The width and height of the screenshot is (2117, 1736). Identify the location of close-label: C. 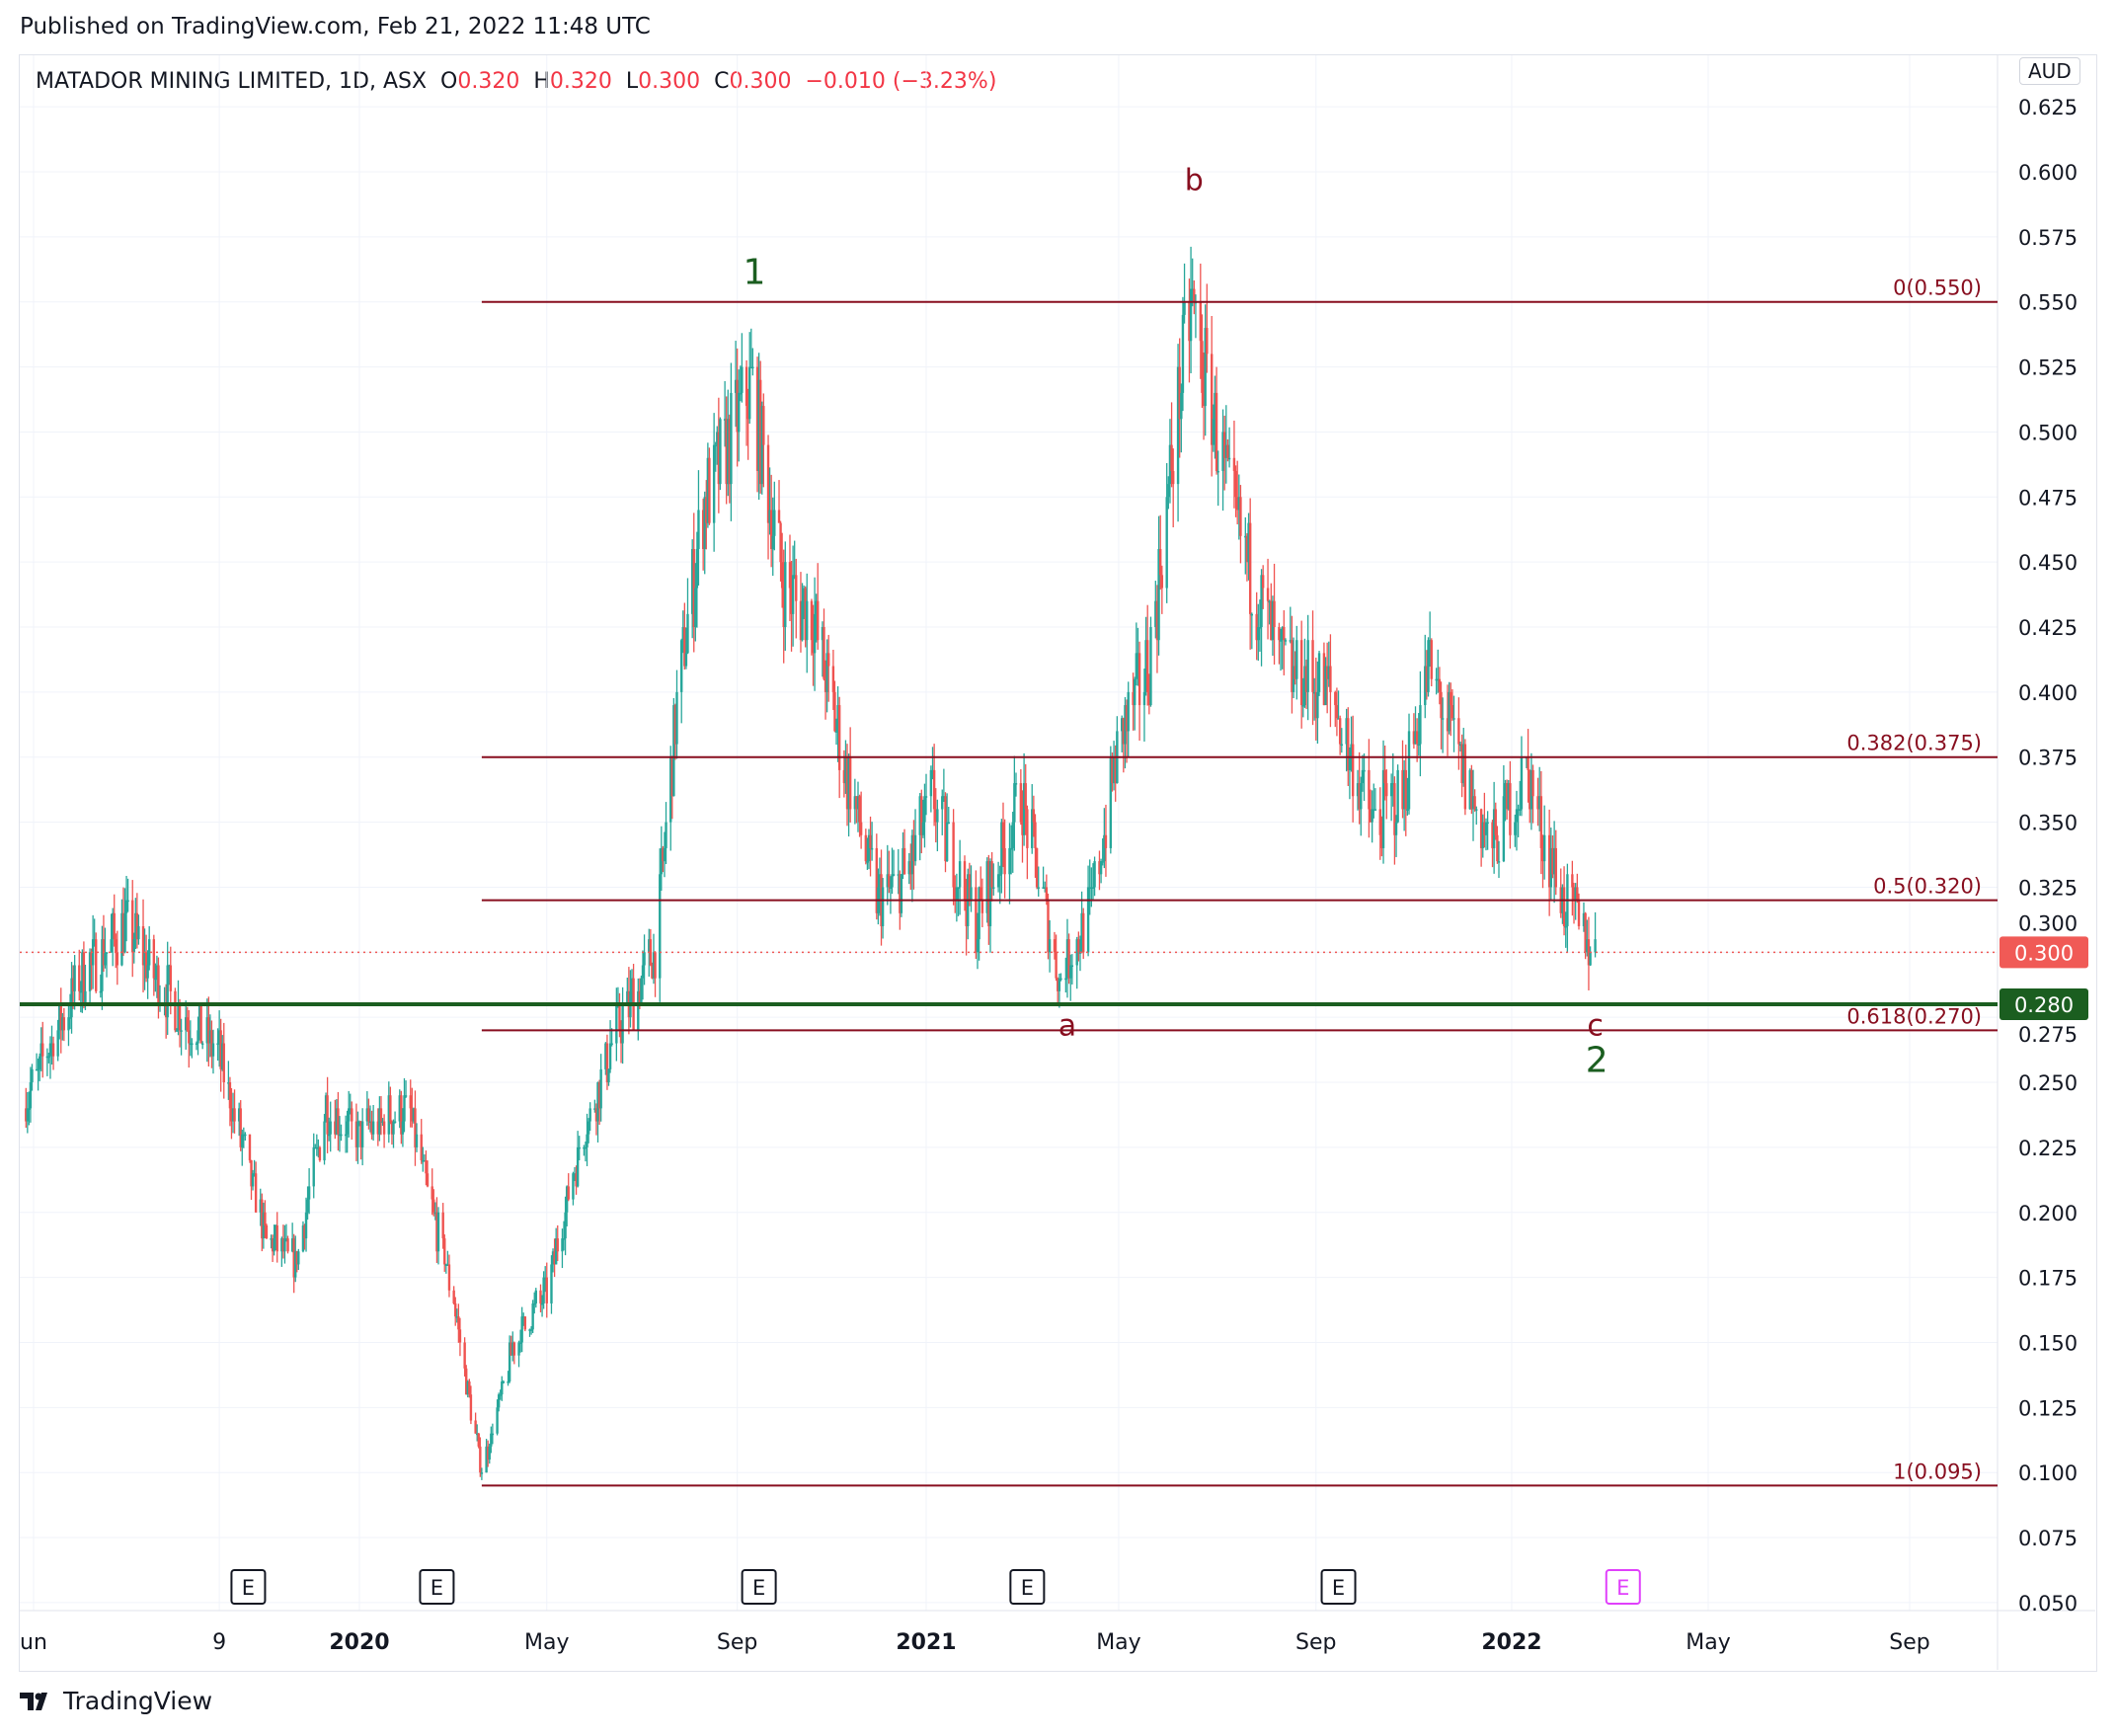
(722, 81).